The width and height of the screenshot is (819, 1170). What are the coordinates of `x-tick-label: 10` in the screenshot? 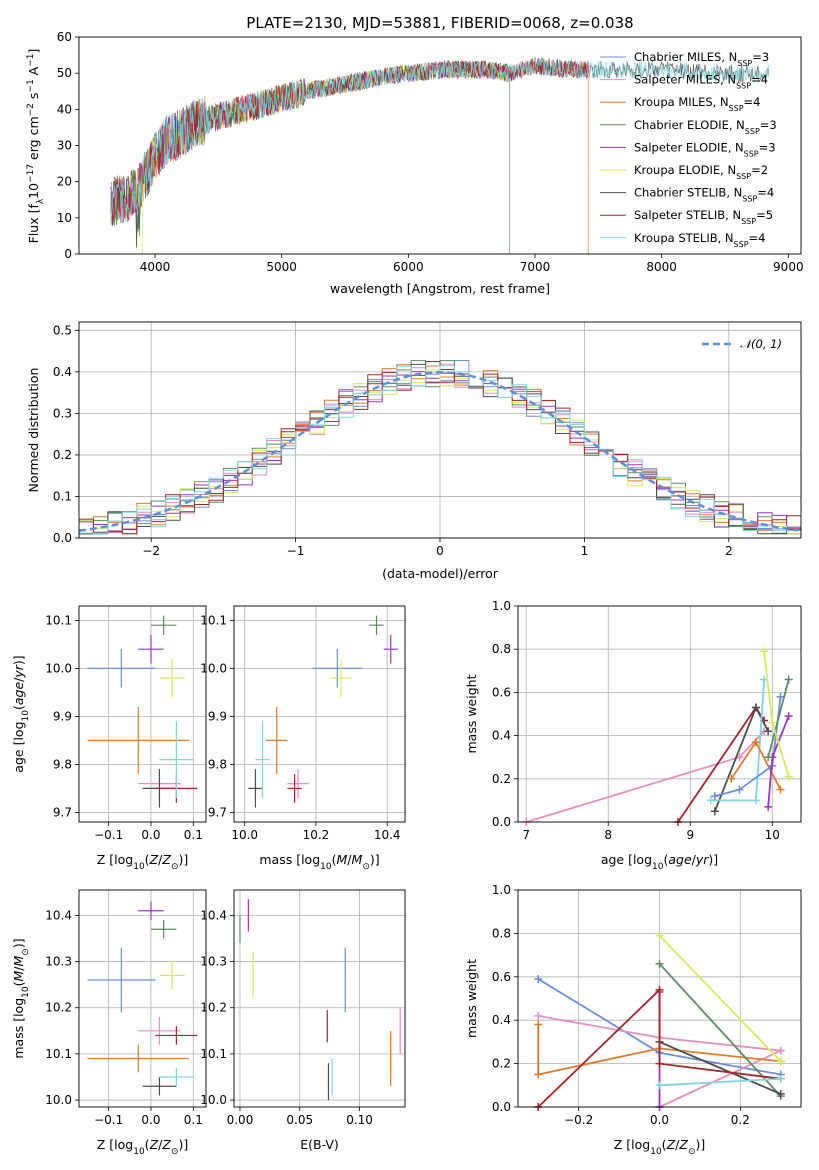 It's located at (772, 835).